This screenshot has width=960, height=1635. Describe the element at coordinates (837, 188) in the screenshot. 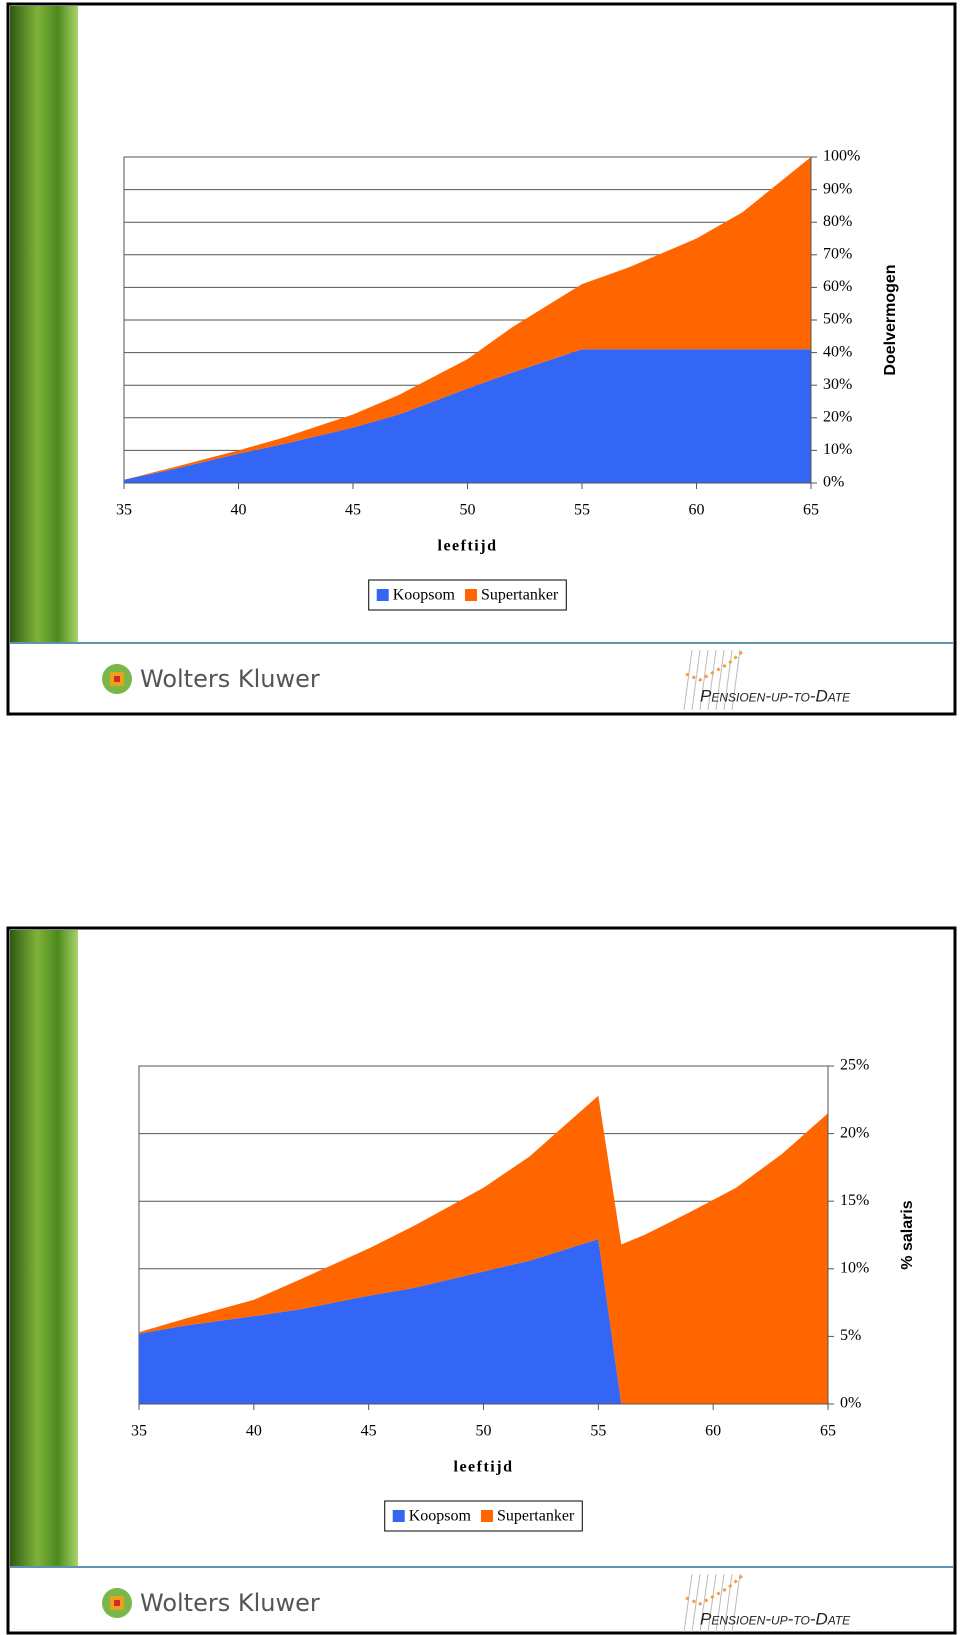

I see `y-tick-label: 90%` at that location.